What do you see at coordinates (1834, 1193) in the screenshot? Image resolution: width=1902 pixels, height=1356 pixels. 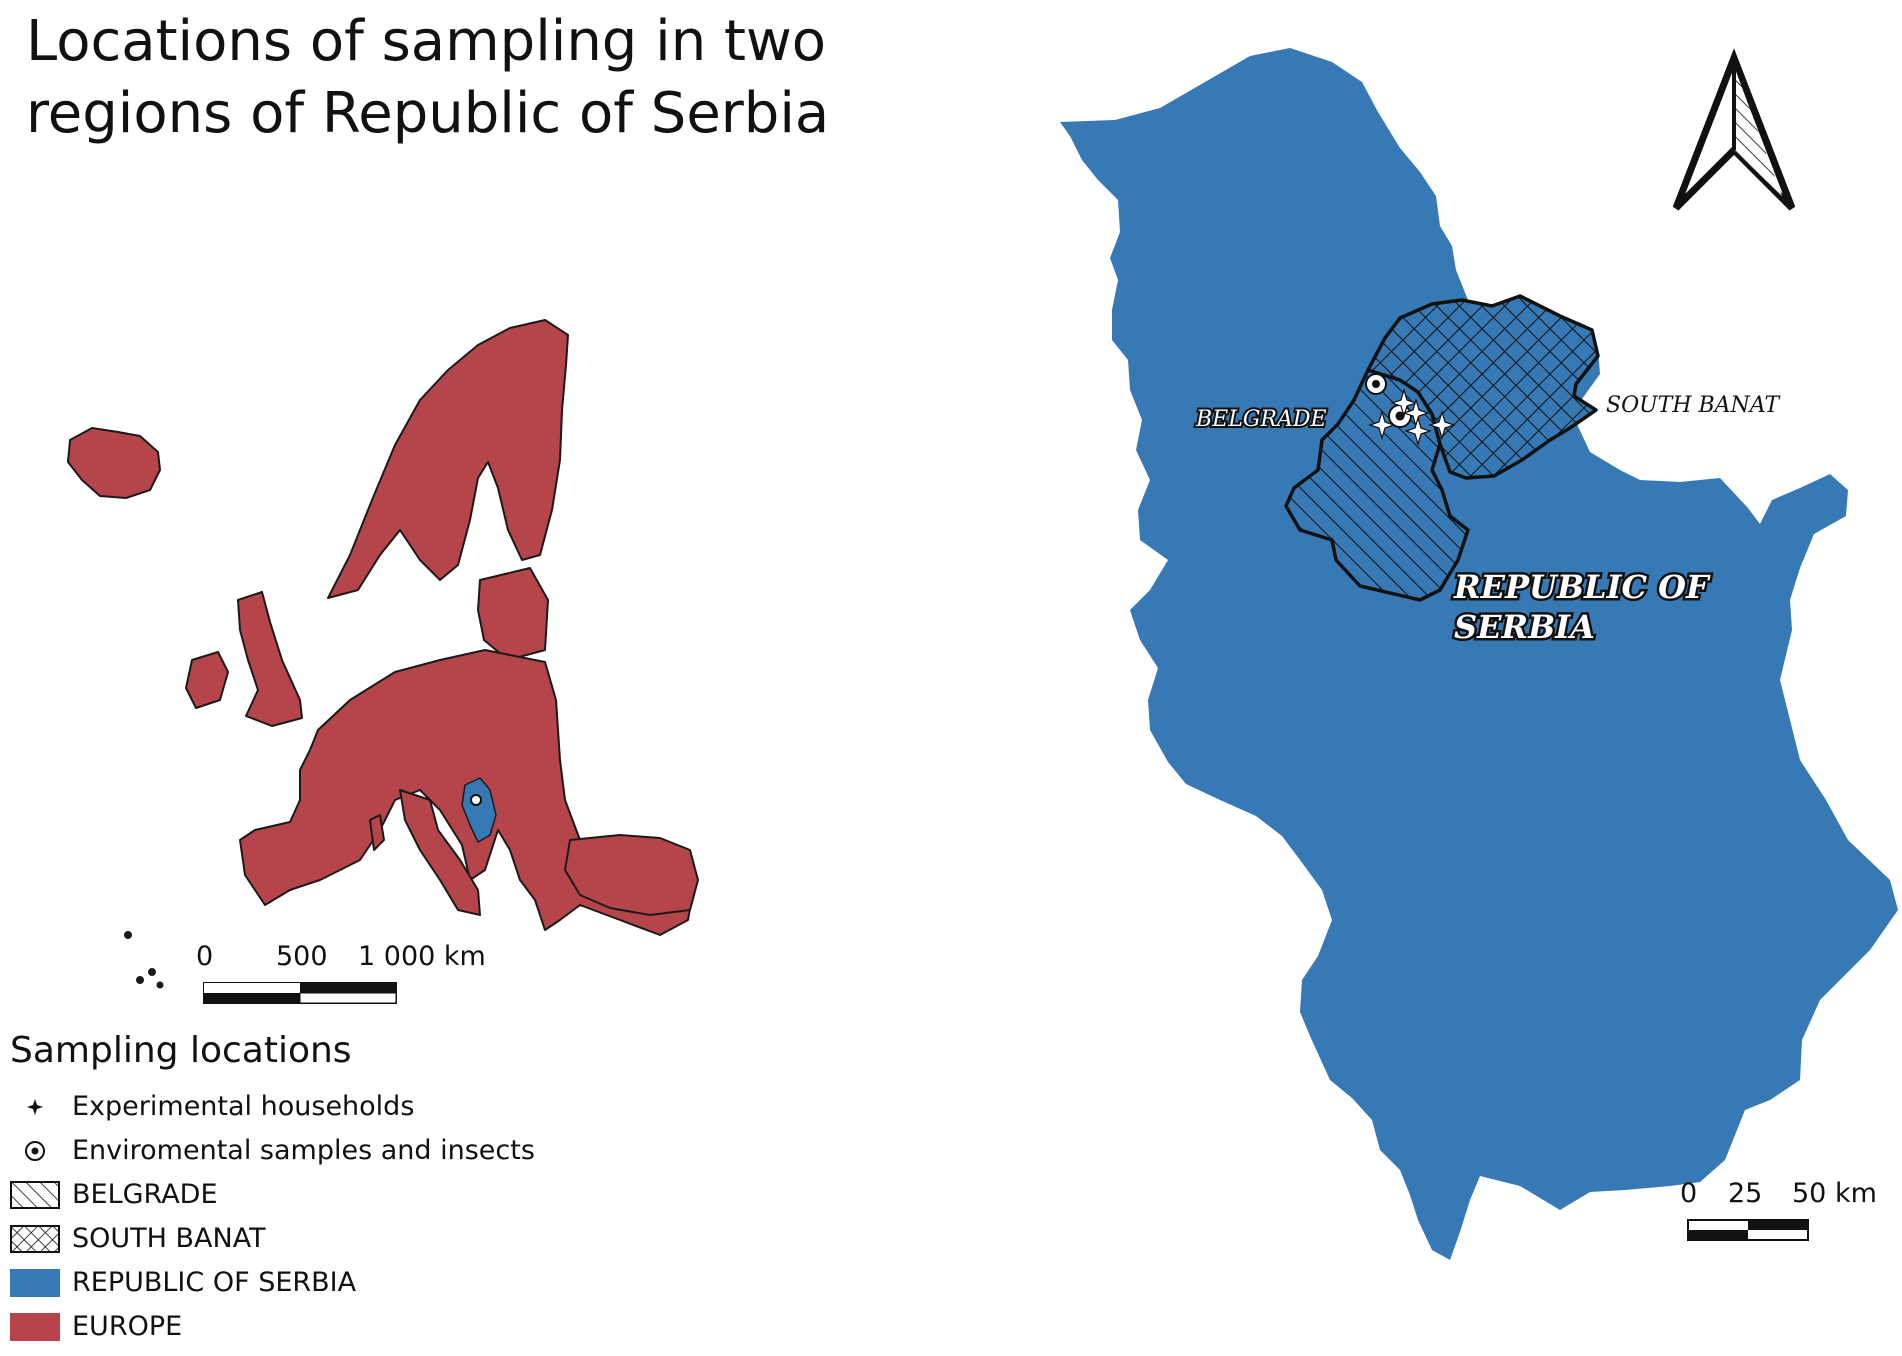 I see `serbia-scale-label-50: 50 km` at bounding box center [1834, 1193].